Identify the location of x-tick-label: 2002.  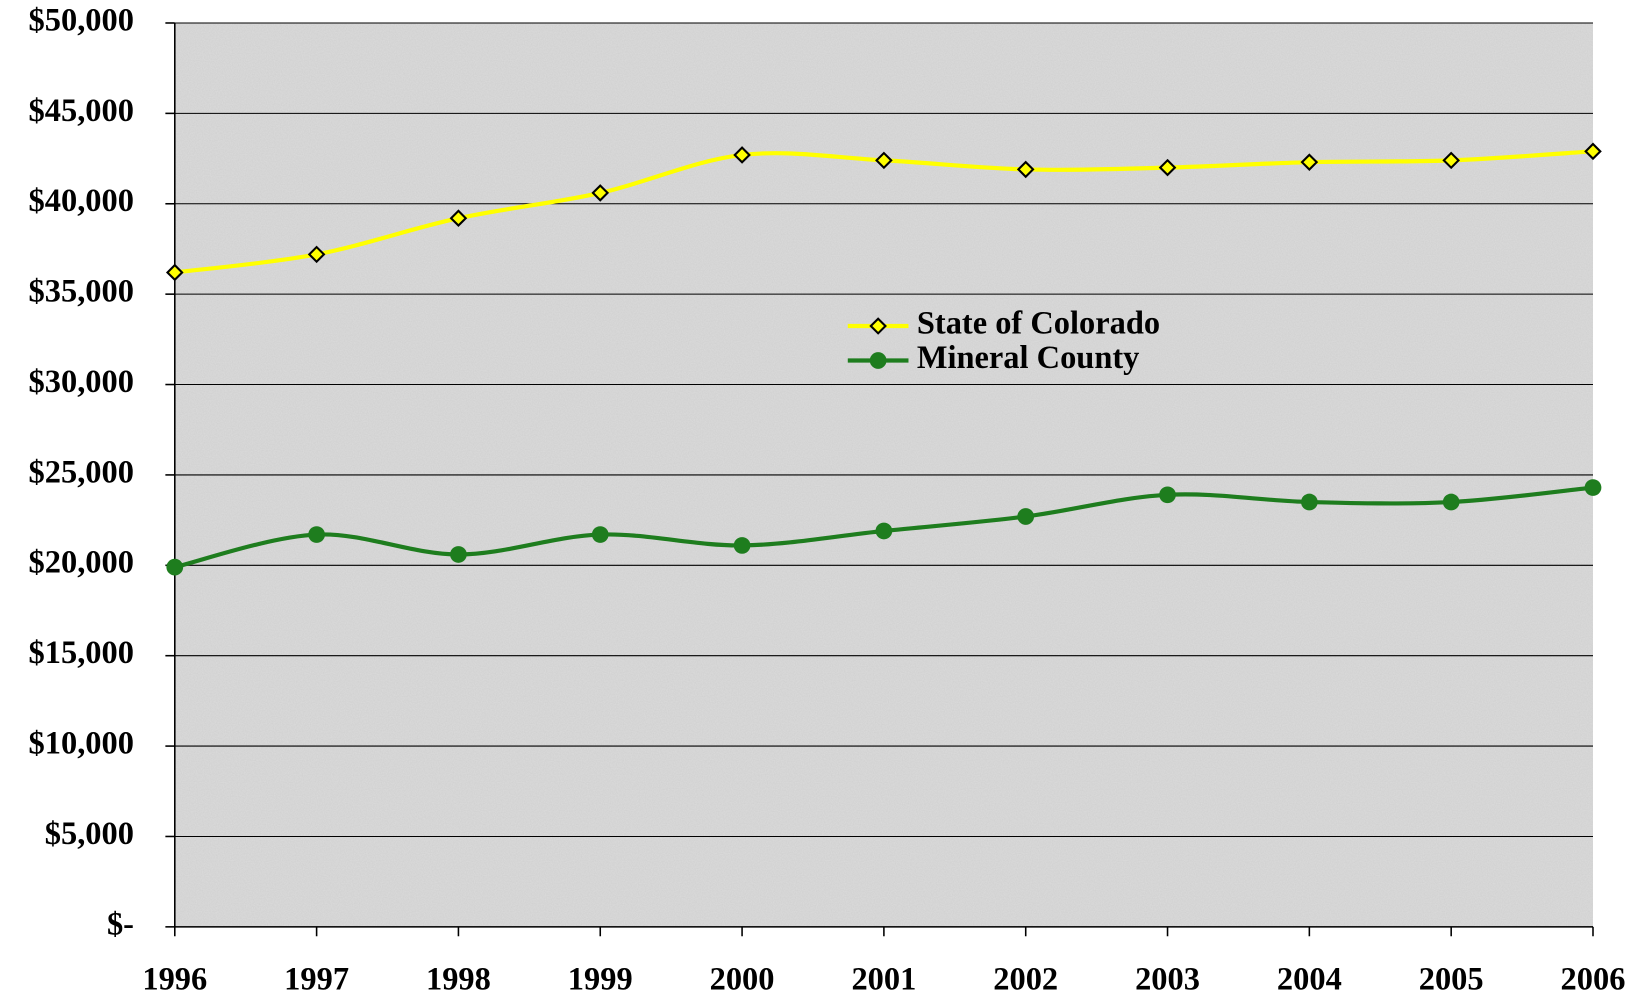
(1025, 980).